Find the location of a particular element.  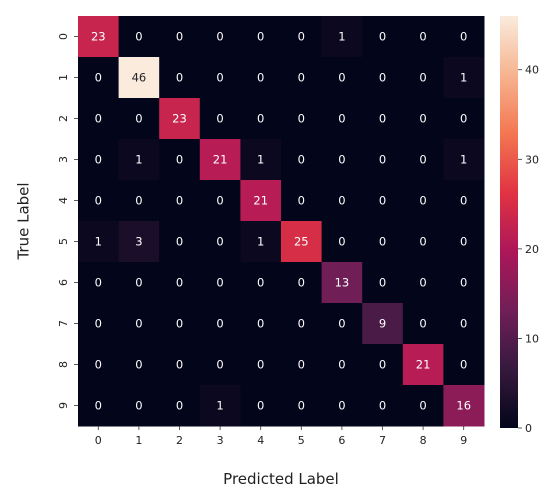

heatmap-cell-r2-c9 is located at coordinates (464, 119).